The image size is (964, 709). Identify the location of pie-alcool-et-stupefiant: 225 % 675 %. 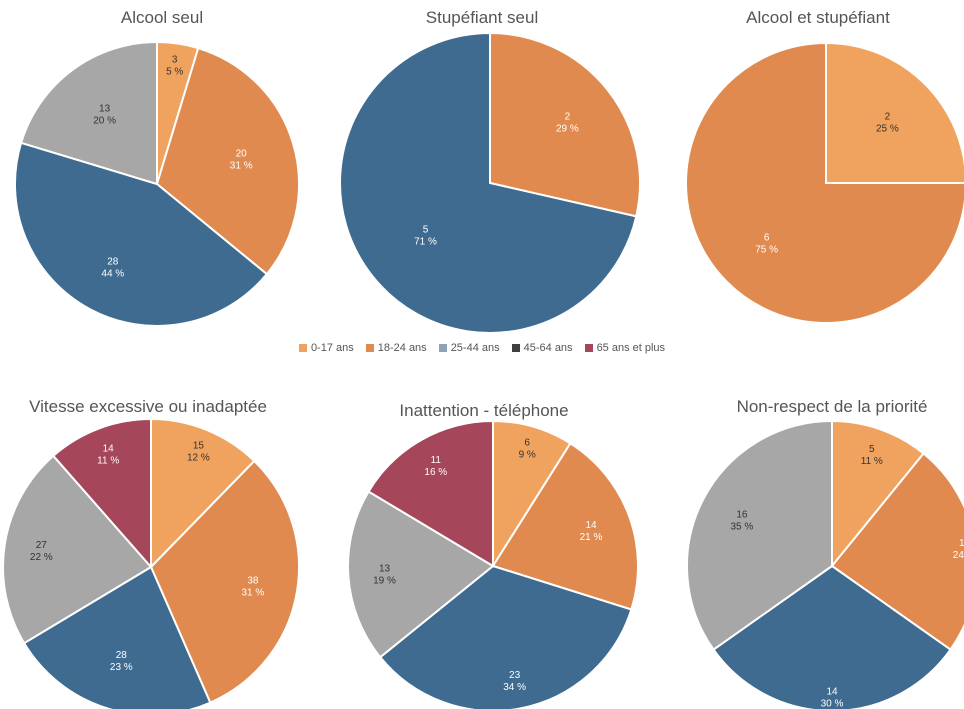
(824, 182).